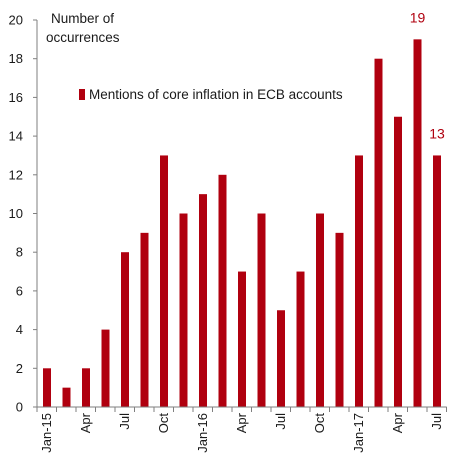 This screenshot has height=468, width=461. Describe the element at coordinates (19, 252) in the screenshot. I see `y-tick-label: 8` at that location.